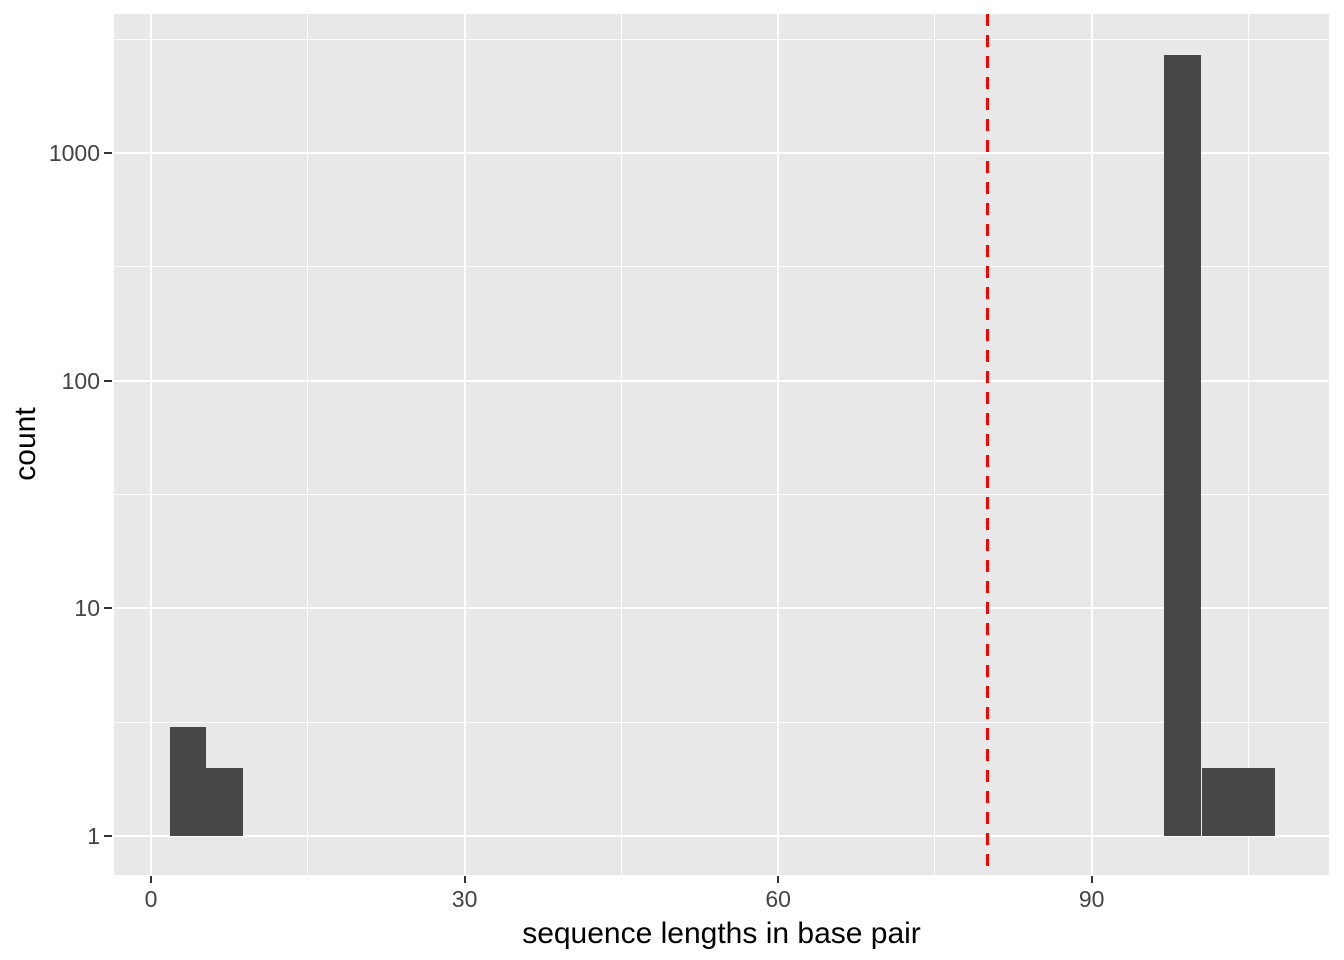 The image size is (1344, 960). I want to click on y-tick-label: 10, so click(87, 608).